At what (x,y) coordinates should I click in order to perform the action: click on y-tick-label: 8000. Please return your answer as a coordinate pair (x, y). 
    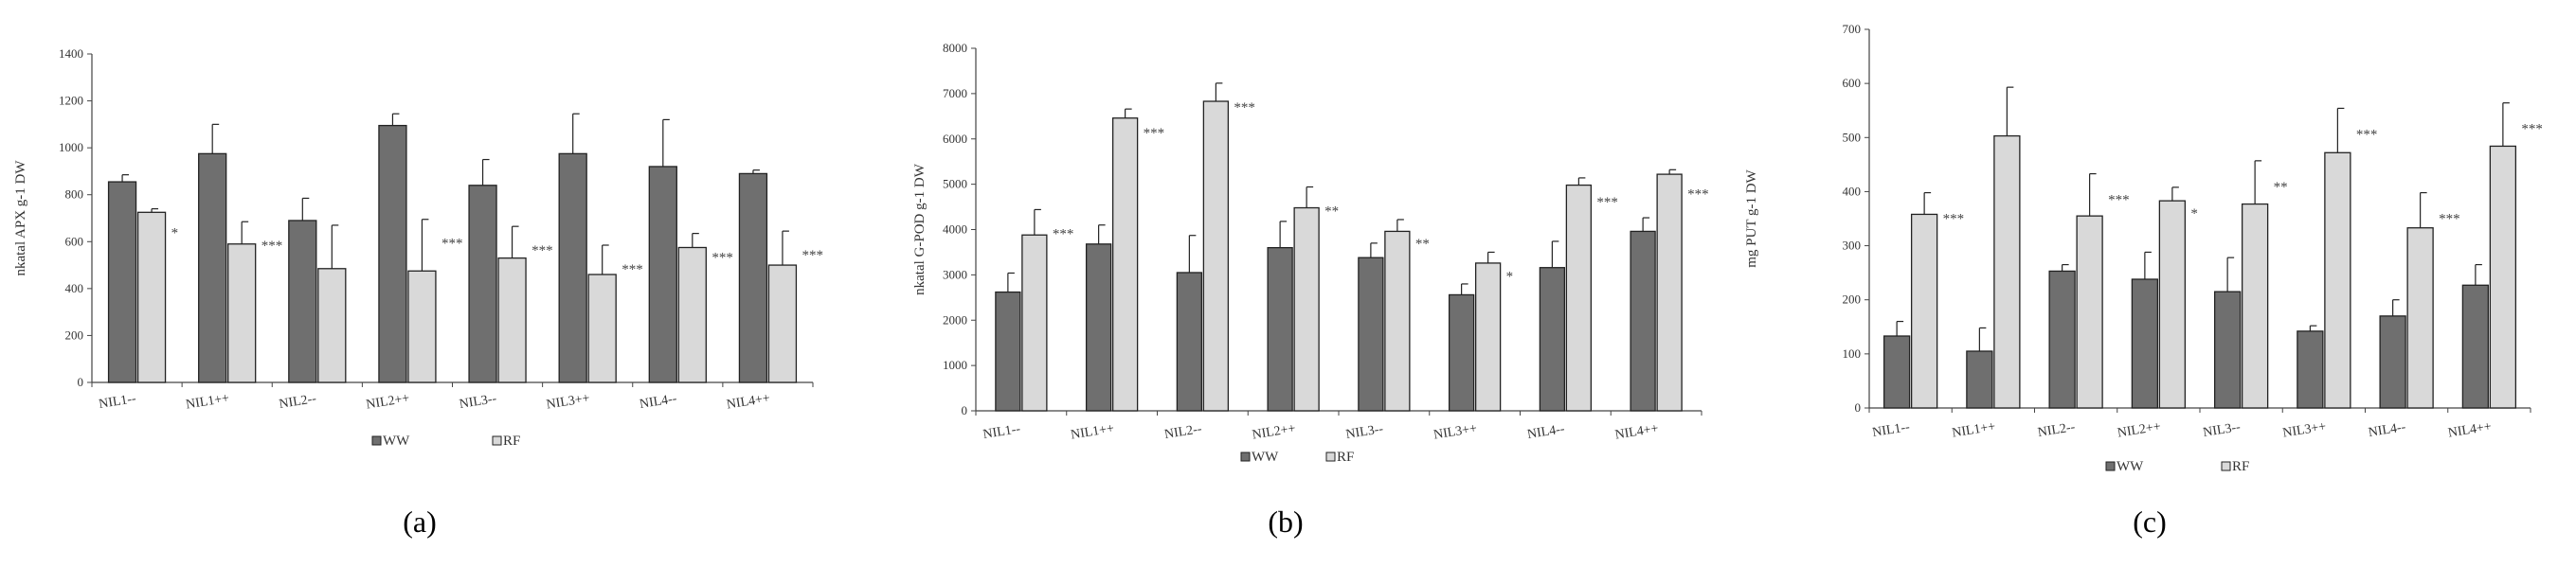
    Looking at the image, I should click on (955, 48).